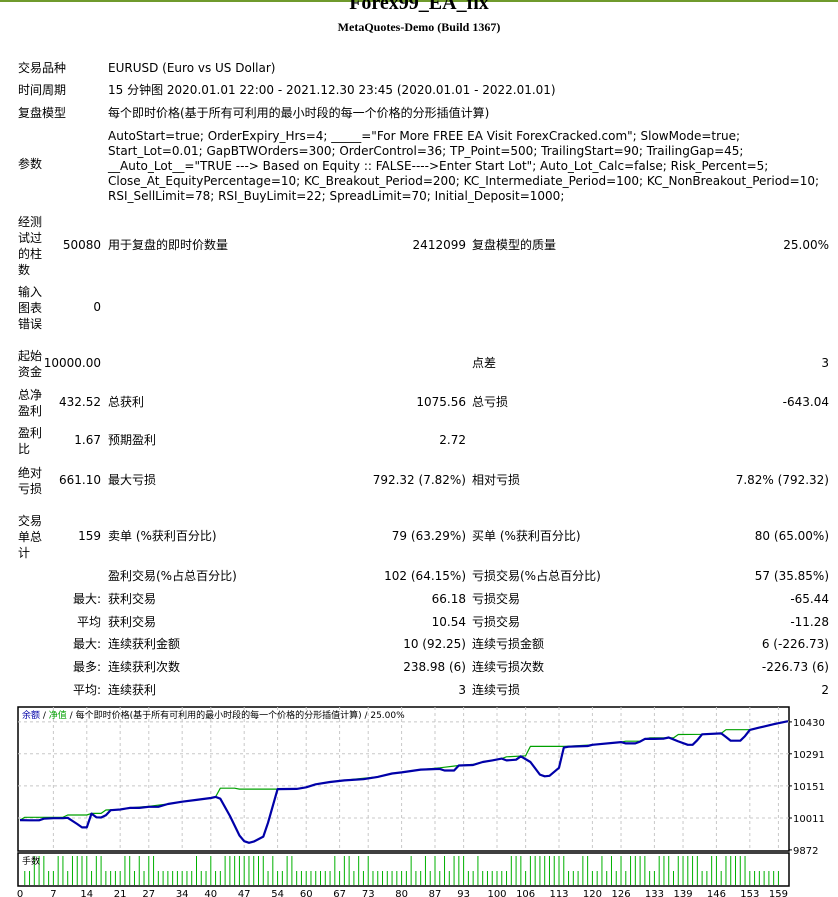 This screenshot has height=897, width=838. Describe the element at coordinates (419, 480) in the screenshot. I see `stat-value-2: 792.32 (7.82%)` at that location.